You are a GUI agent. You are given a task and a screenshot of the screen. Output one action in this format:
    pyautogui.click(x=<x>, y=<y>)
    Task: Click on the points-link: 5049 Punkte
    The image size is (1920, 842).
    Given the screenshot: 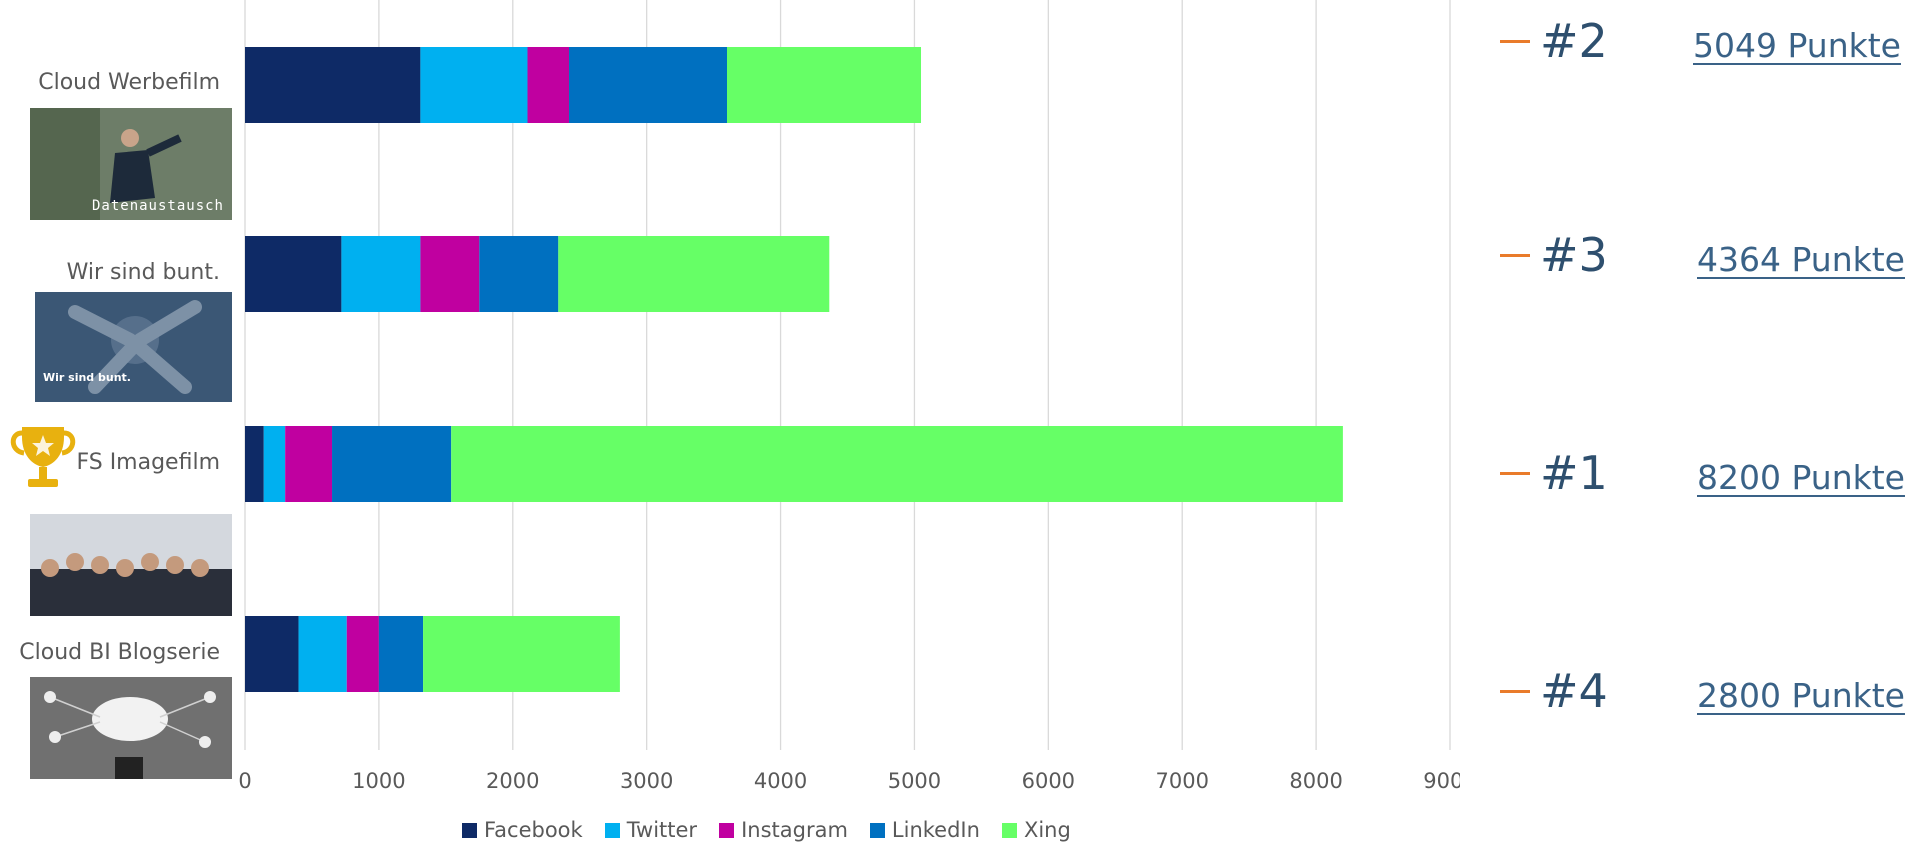 What is the action you would take?
    pyautogui.click(x=1797, y=45)
    